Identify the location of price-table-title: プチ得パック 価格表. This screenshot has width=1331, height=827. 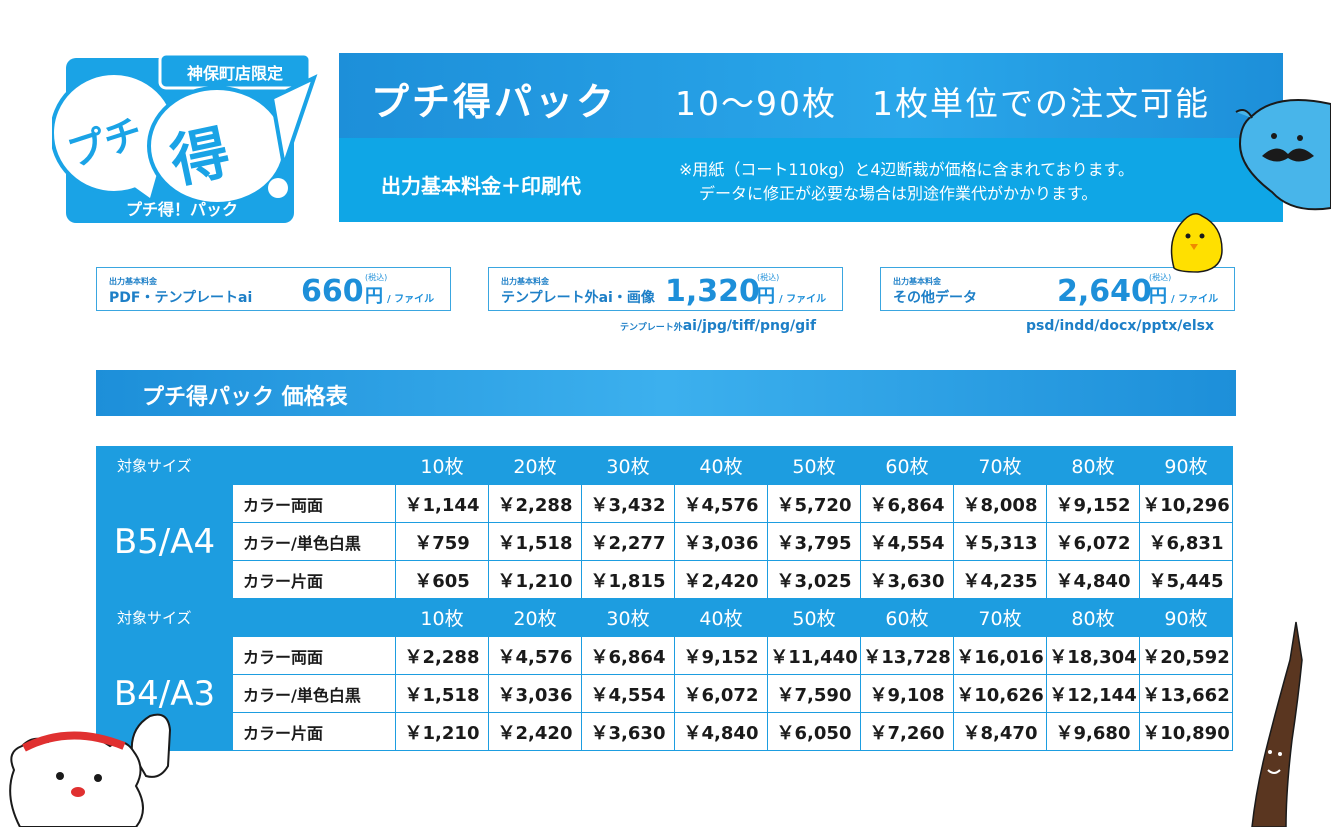
(245, 397).